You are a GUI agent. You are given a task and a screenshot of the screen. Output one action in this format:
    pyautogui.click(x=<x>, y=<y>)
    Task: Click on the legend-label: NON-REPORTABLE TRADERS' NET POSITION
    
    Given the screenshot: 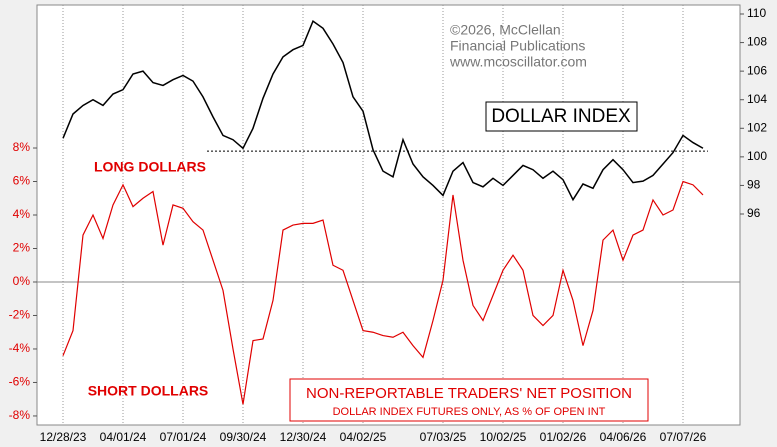 What is the action you would take?
    pyautogui.click(x=469, y=393)
    